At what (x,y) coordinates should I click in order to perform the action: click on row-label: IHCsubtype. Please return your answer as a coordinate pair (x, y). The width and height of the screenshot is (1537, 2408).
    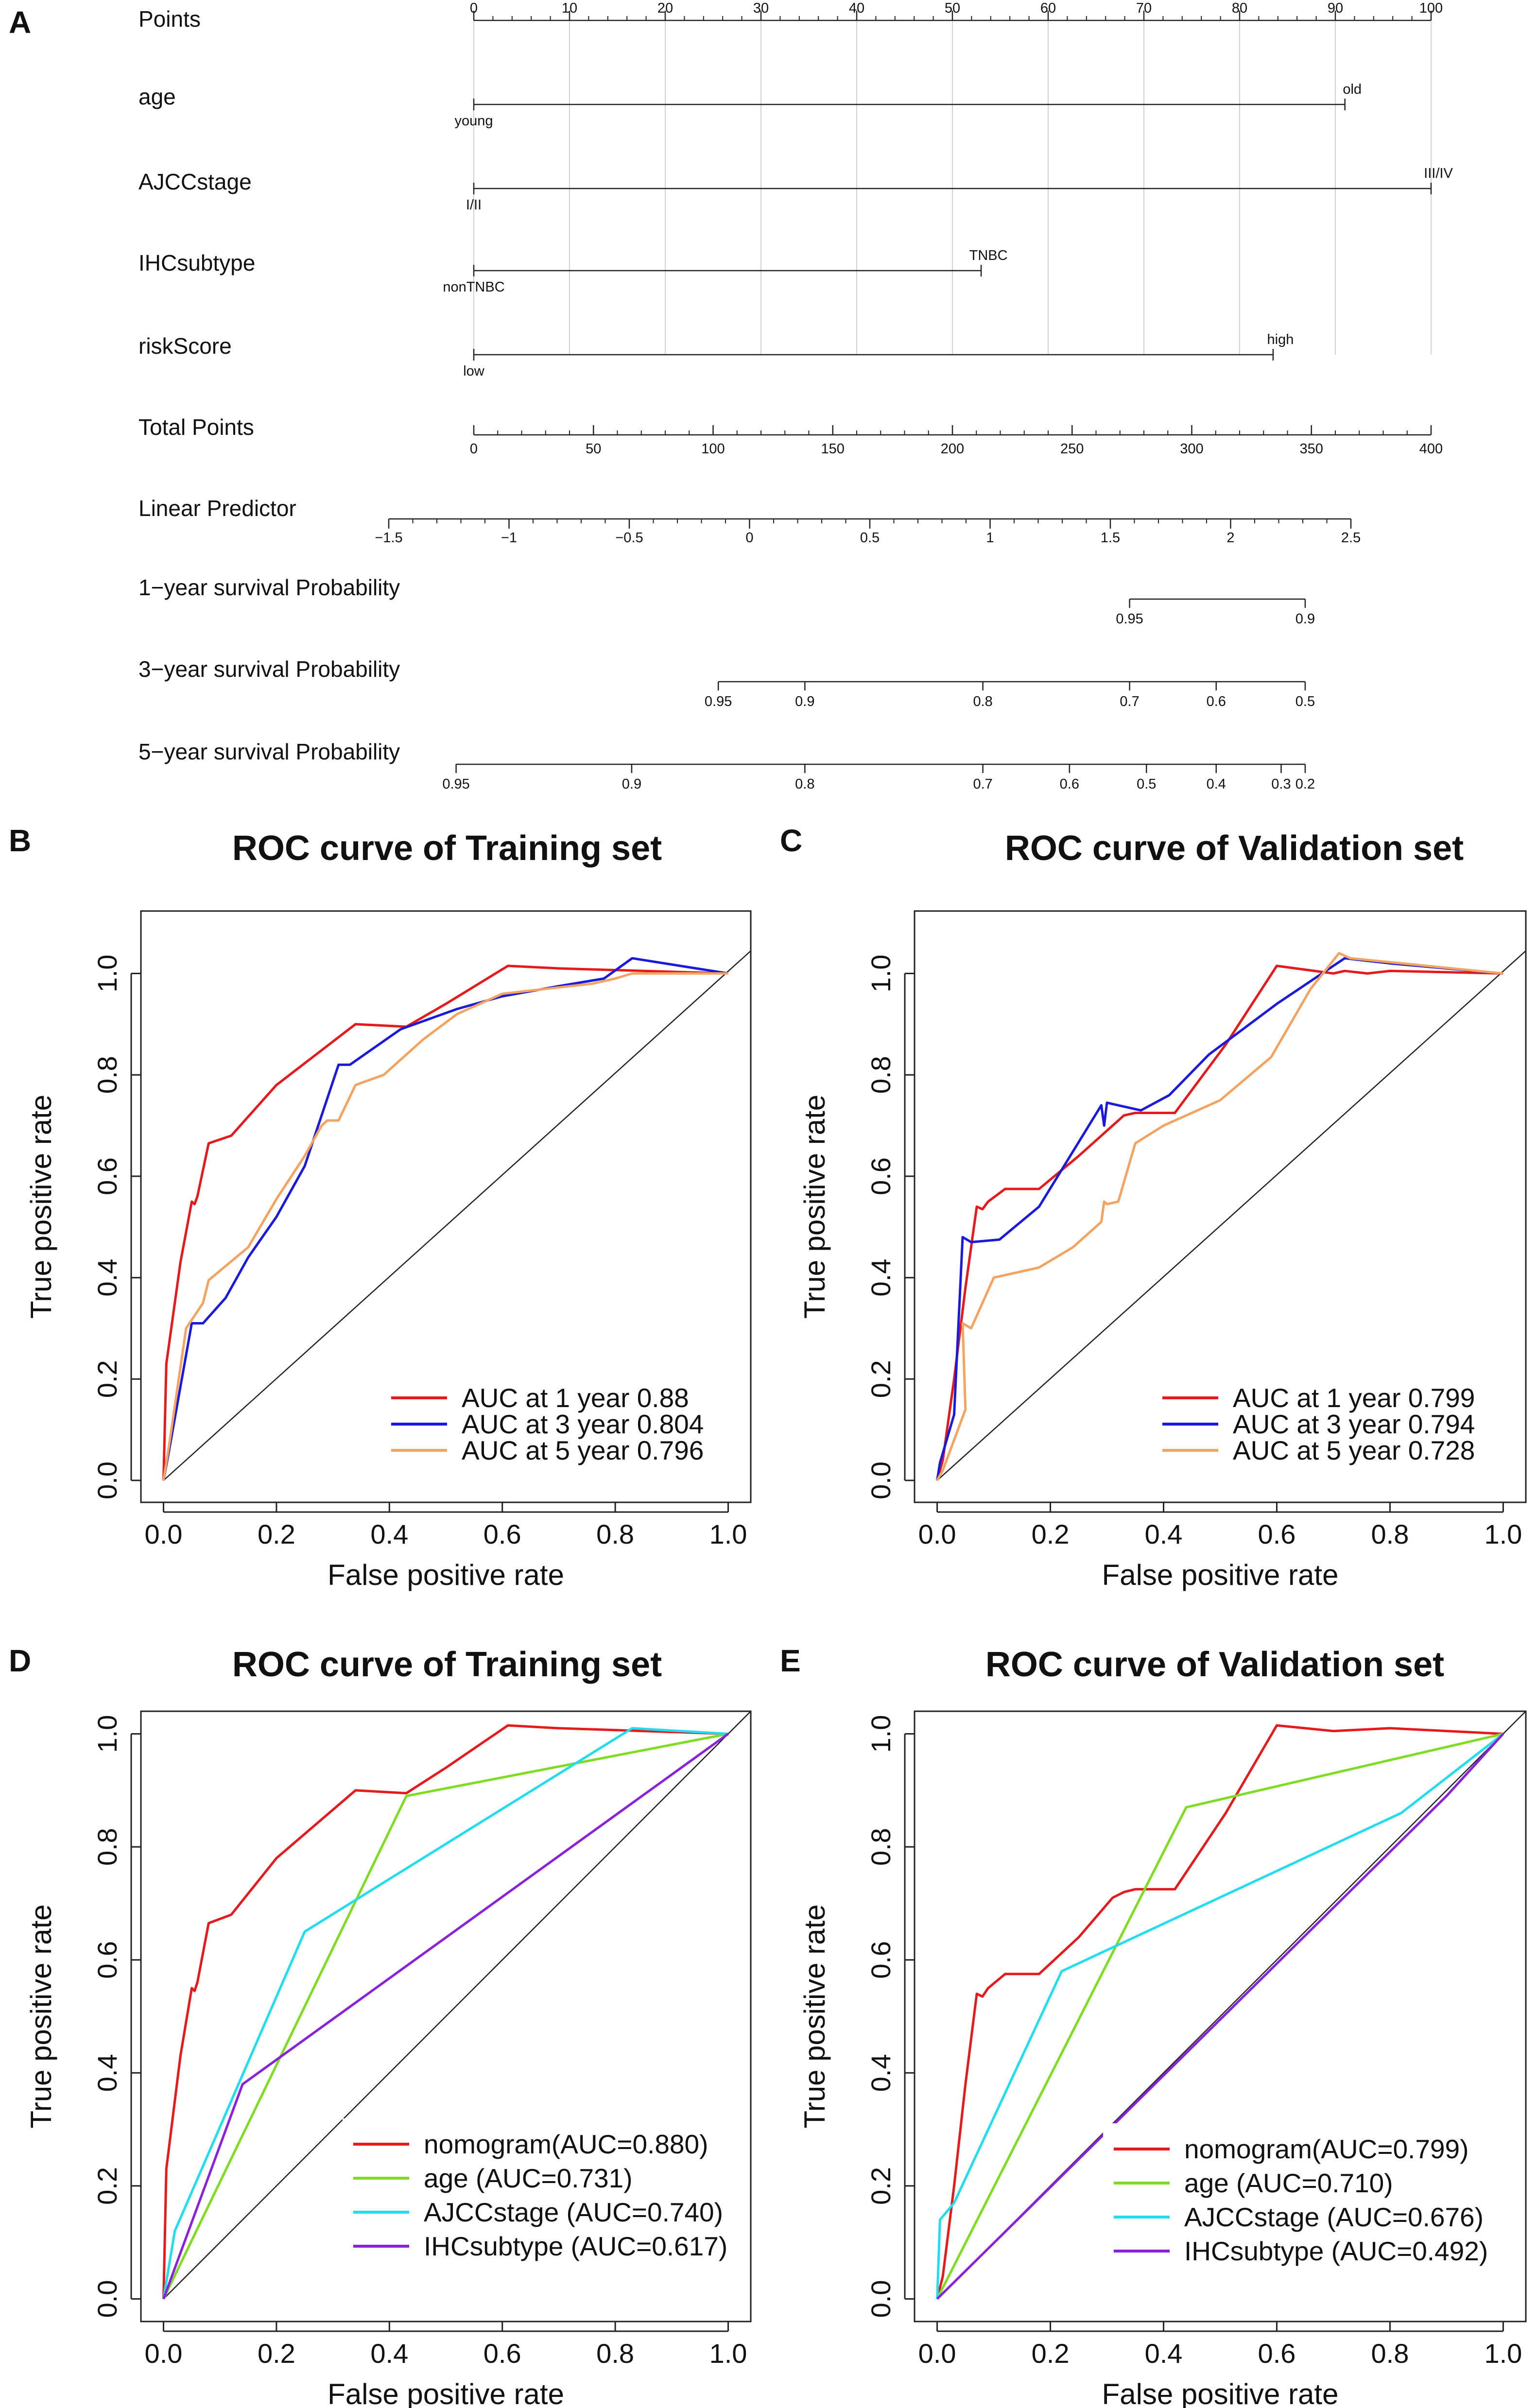
    Looking at the image, I should click on (197, 262).